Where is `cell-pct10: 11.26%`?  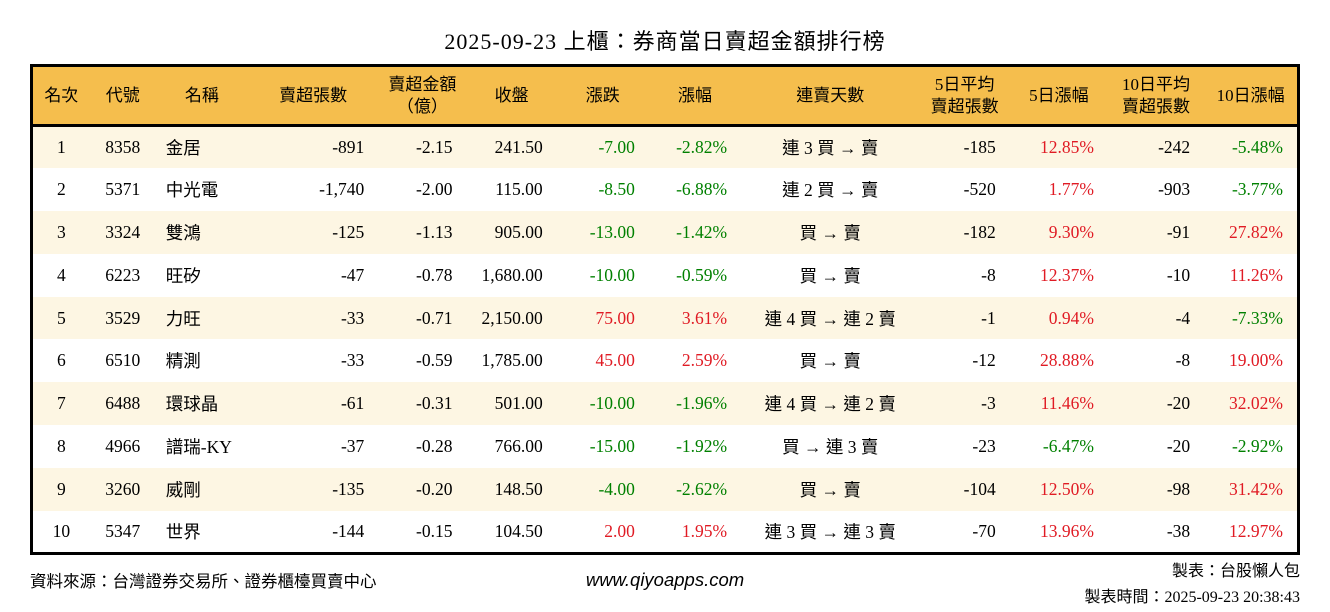 cell-pct10: 11.26% is located at coordinates (1256, 274).